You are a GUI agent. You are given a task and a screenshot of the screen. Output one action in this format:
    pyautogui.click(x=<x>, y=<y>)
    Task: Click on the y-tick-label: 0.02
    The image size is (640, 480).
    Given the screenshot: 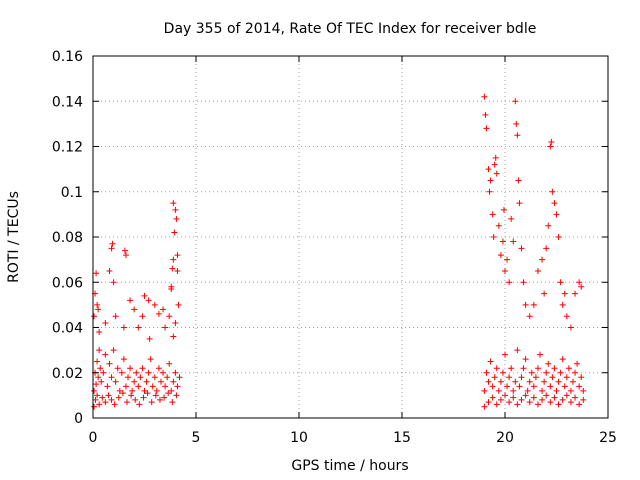 What is the action you would take?
    pyautogui.click(x=67, y=374)
    